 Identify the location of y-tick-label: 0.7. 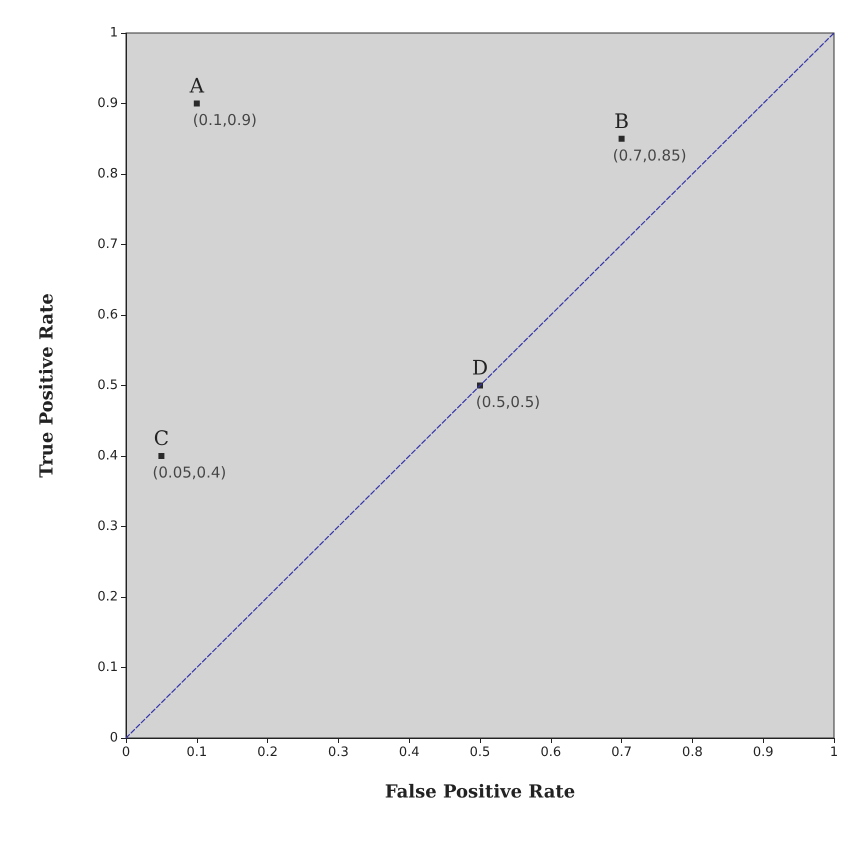
(107, 244).